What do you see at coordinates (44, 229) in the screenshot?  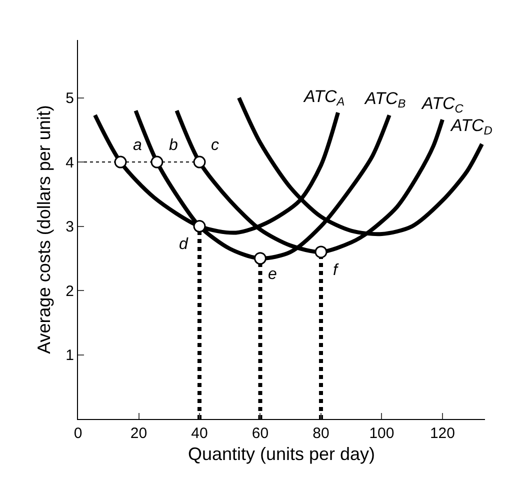 I see `y-axis-title: Average costs (dollars per unit)` at bounding box center [44, 229].